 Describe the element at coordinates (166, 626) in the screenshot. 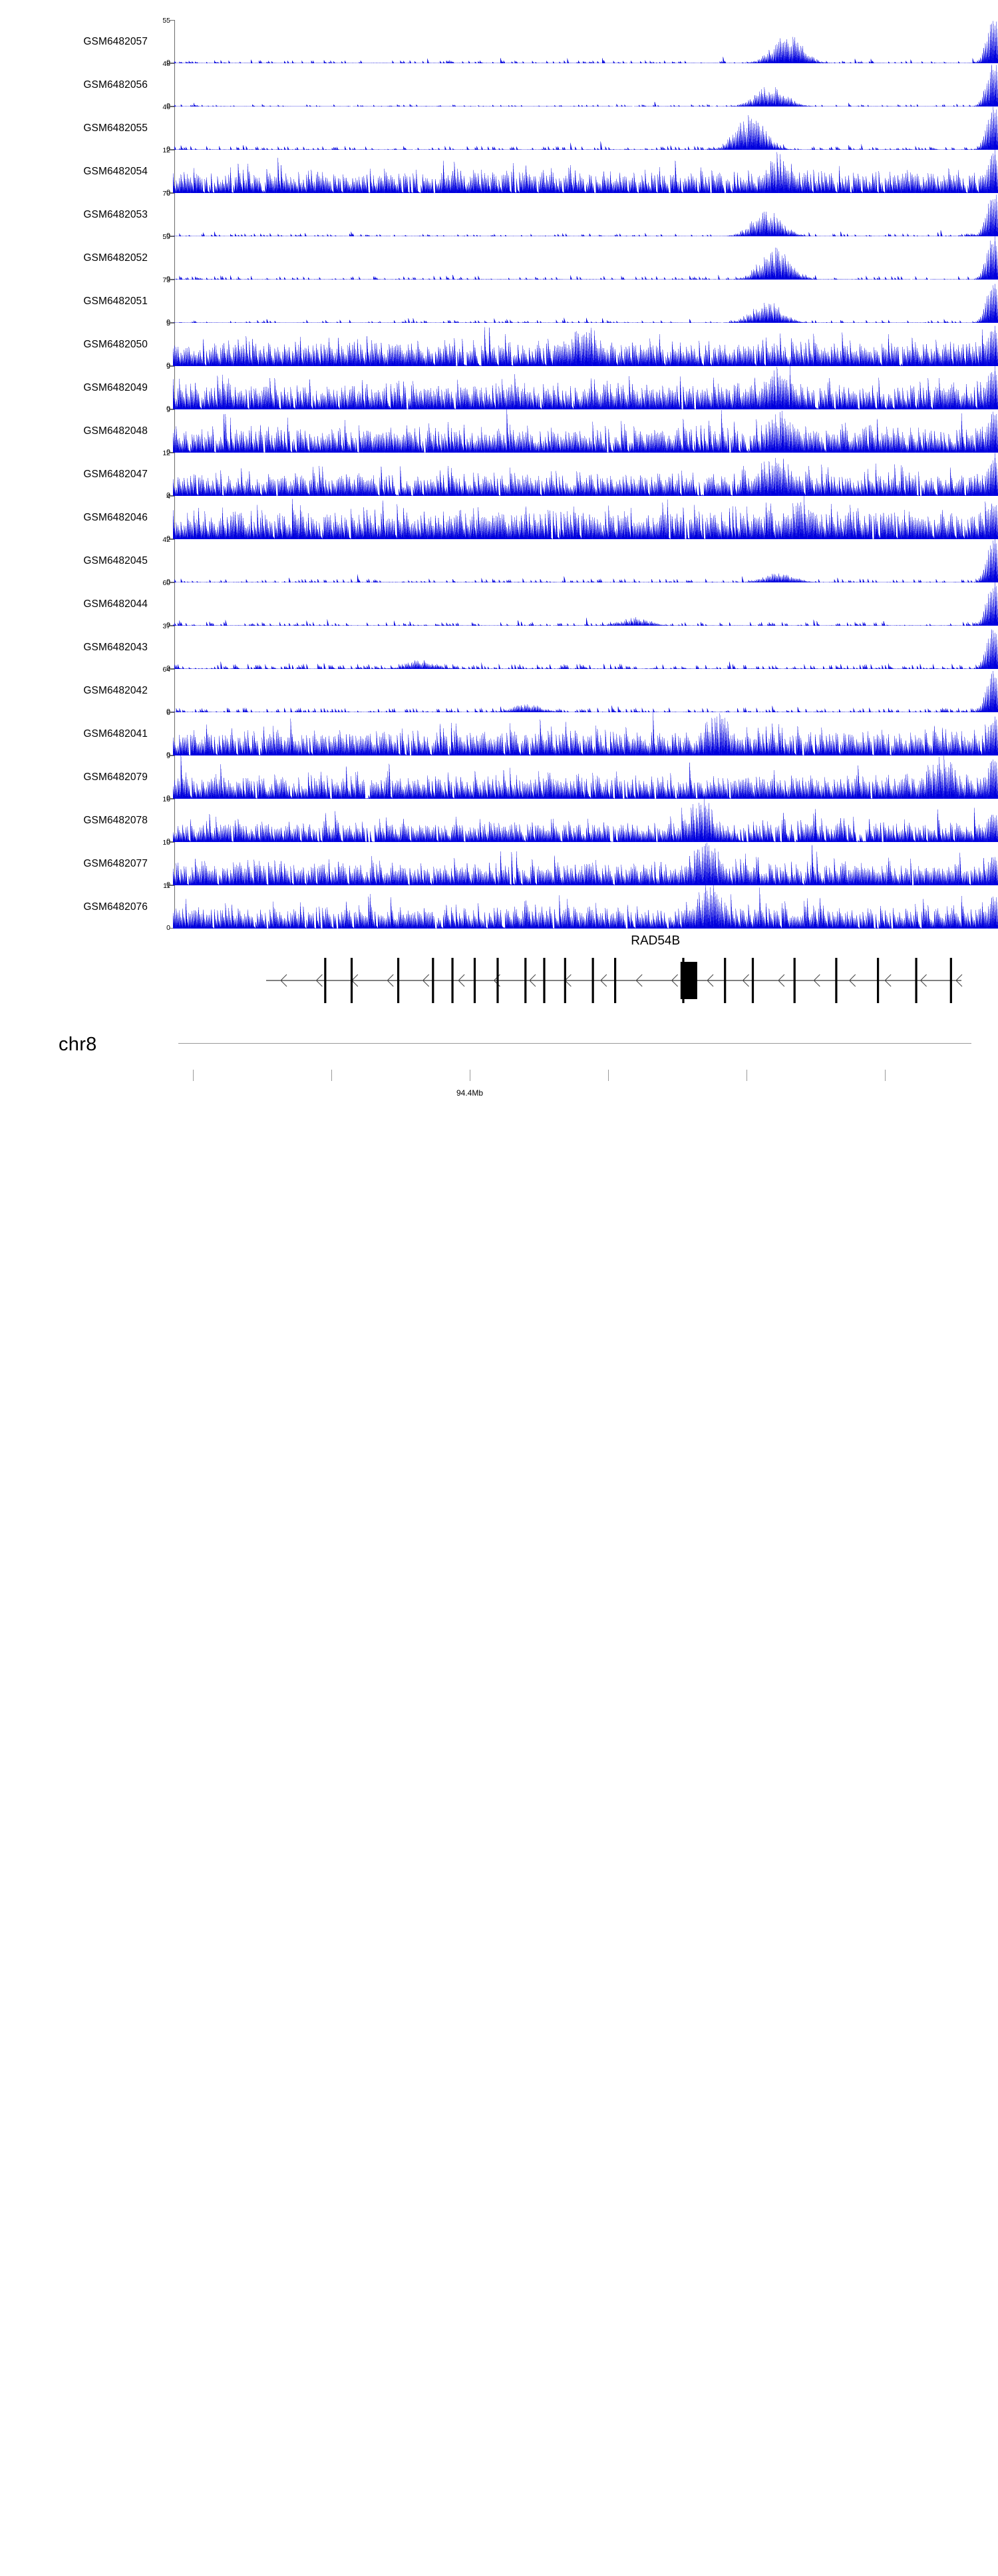

I see `y-axis-max-label: 37` at that location.